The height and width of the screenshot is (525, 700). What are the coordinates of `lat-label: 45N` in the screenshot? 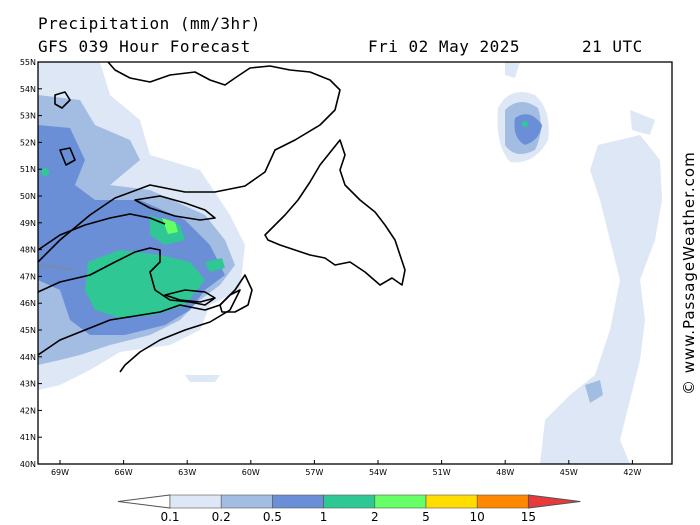 It's located at (28, 330).